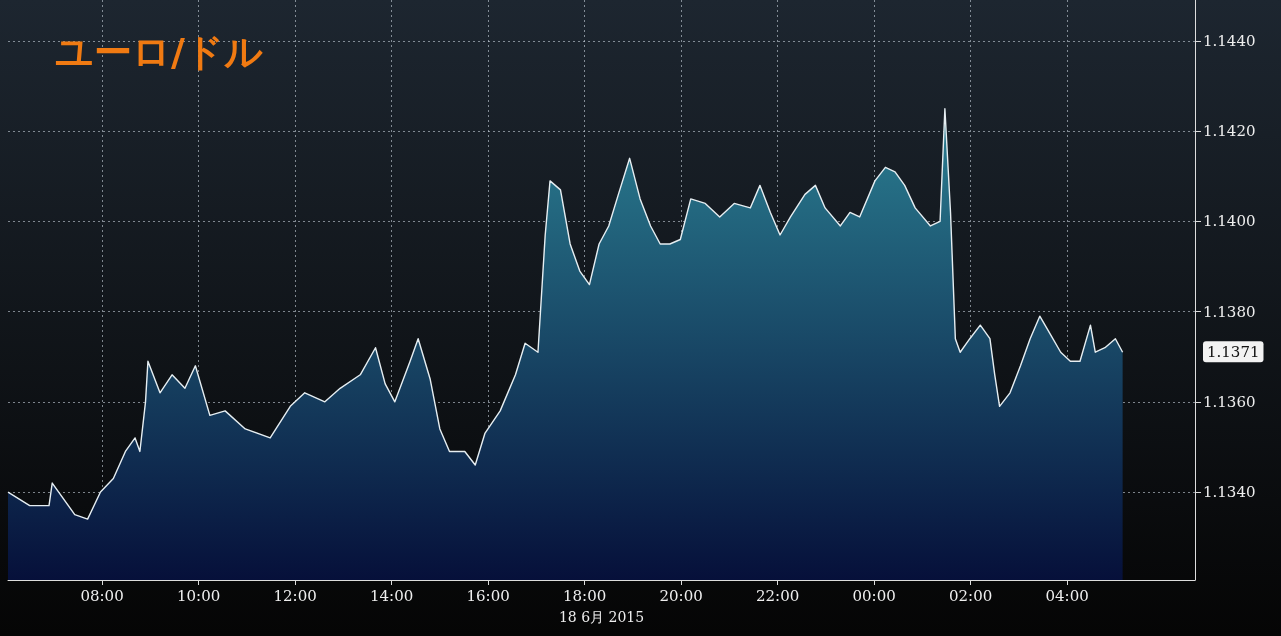 The width and height of the screenshot is (1281, 636). What do you see at coordinates (1067, 595) in the screenshot?
I see `x-tick-label: 04:00` at bounding box center [1067, 595].